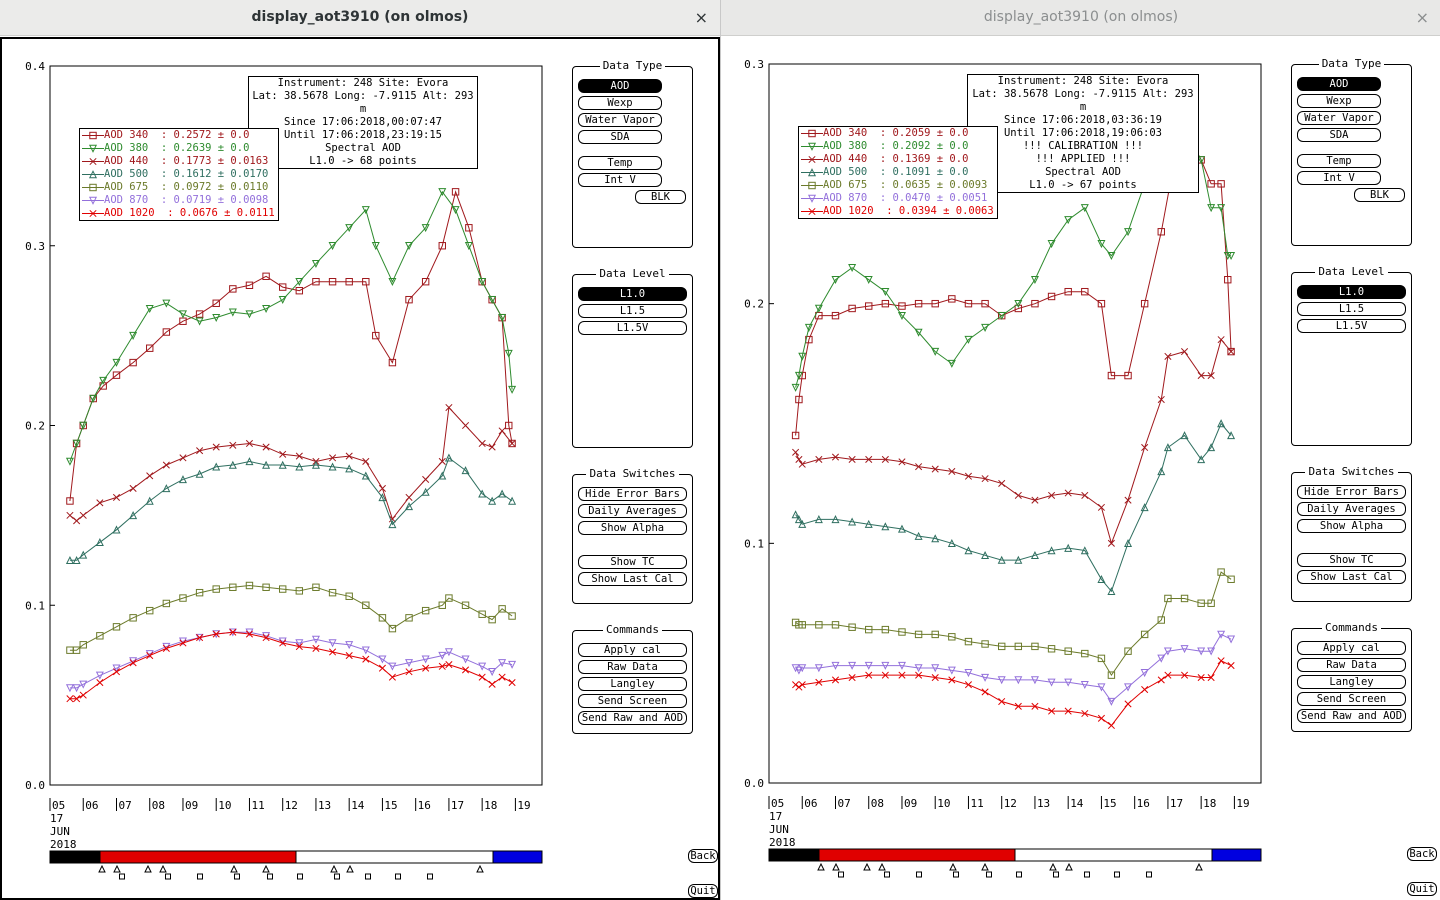 The height and width of the screenshot is (900, 1440). Describe the element at coordinates (358, 805) in the screenshot. I see `x-tick-label: 14` at that location.